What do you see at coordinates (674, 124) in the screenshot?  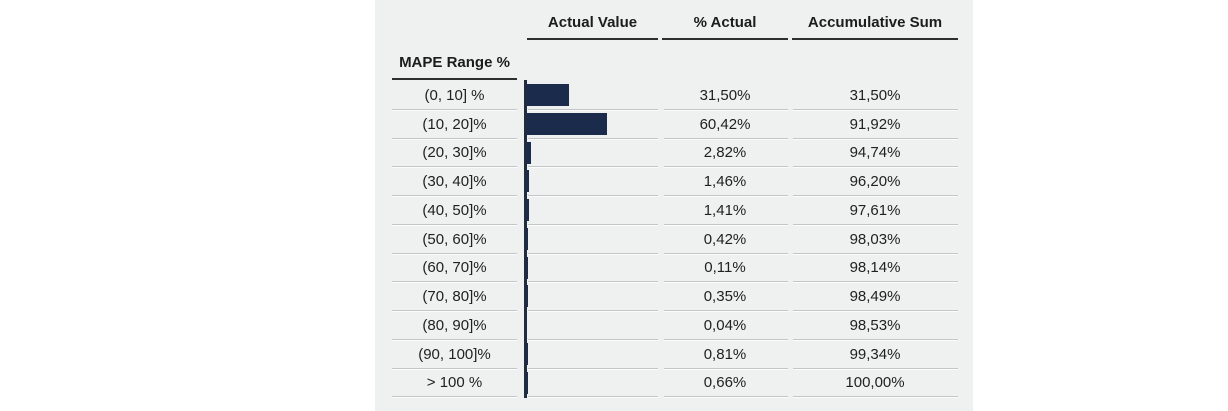 I see `table-row: (10, 20]% 60,42% 91,92%` at bounding box center [674, 124].